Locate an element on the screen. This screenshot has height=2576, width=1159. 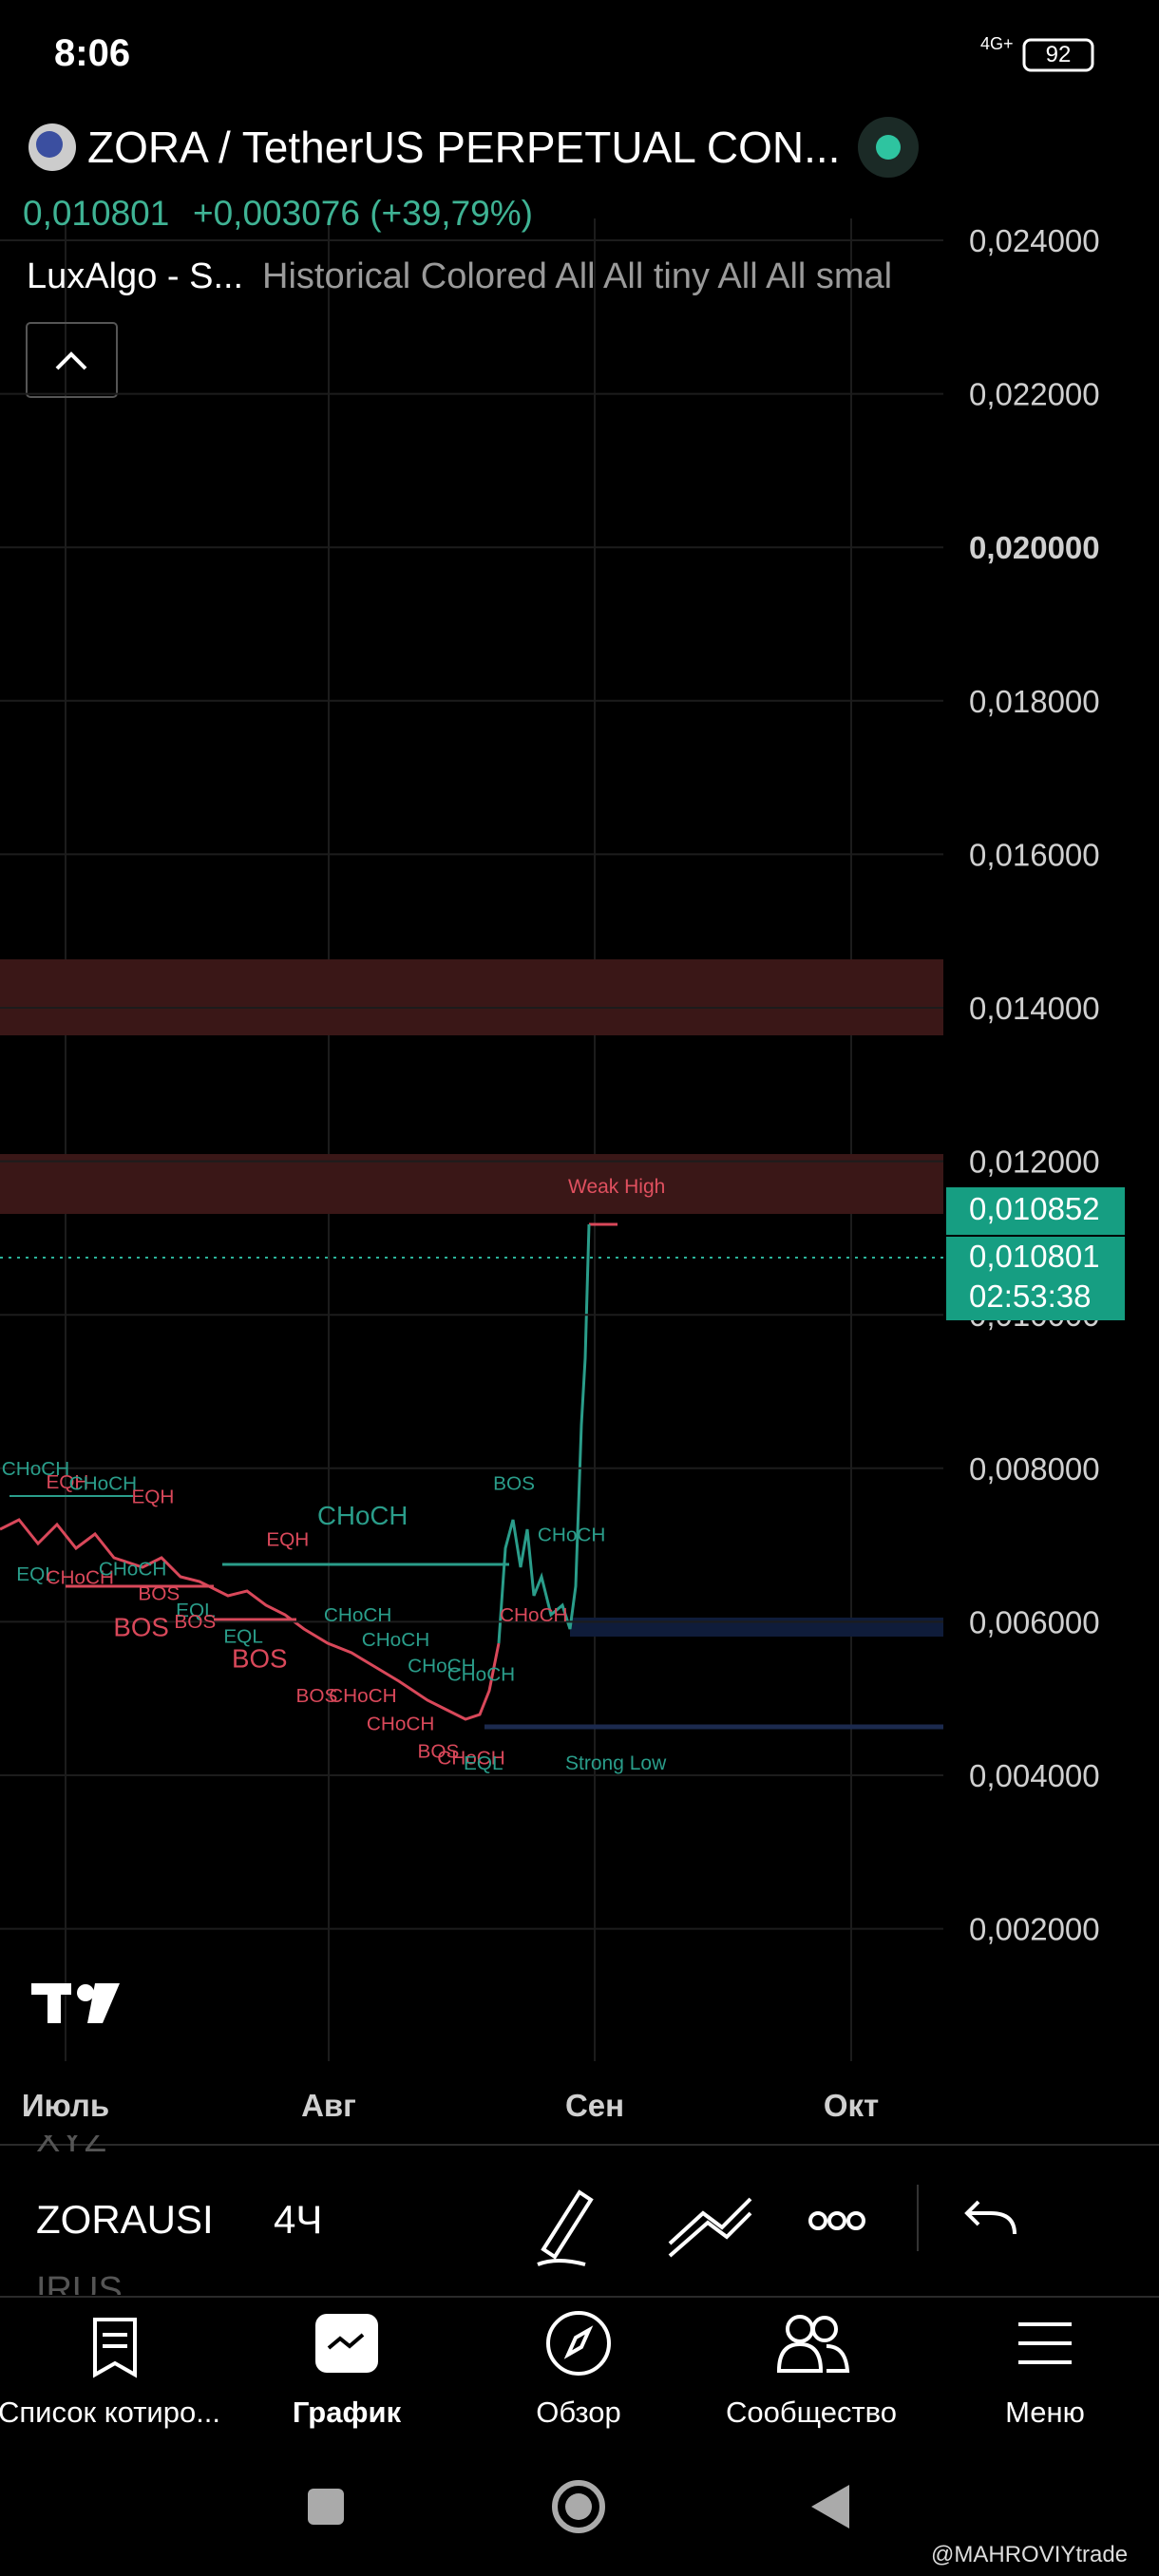
price-axis-label: 0,008000 is located at coordinates (1034, 1469).